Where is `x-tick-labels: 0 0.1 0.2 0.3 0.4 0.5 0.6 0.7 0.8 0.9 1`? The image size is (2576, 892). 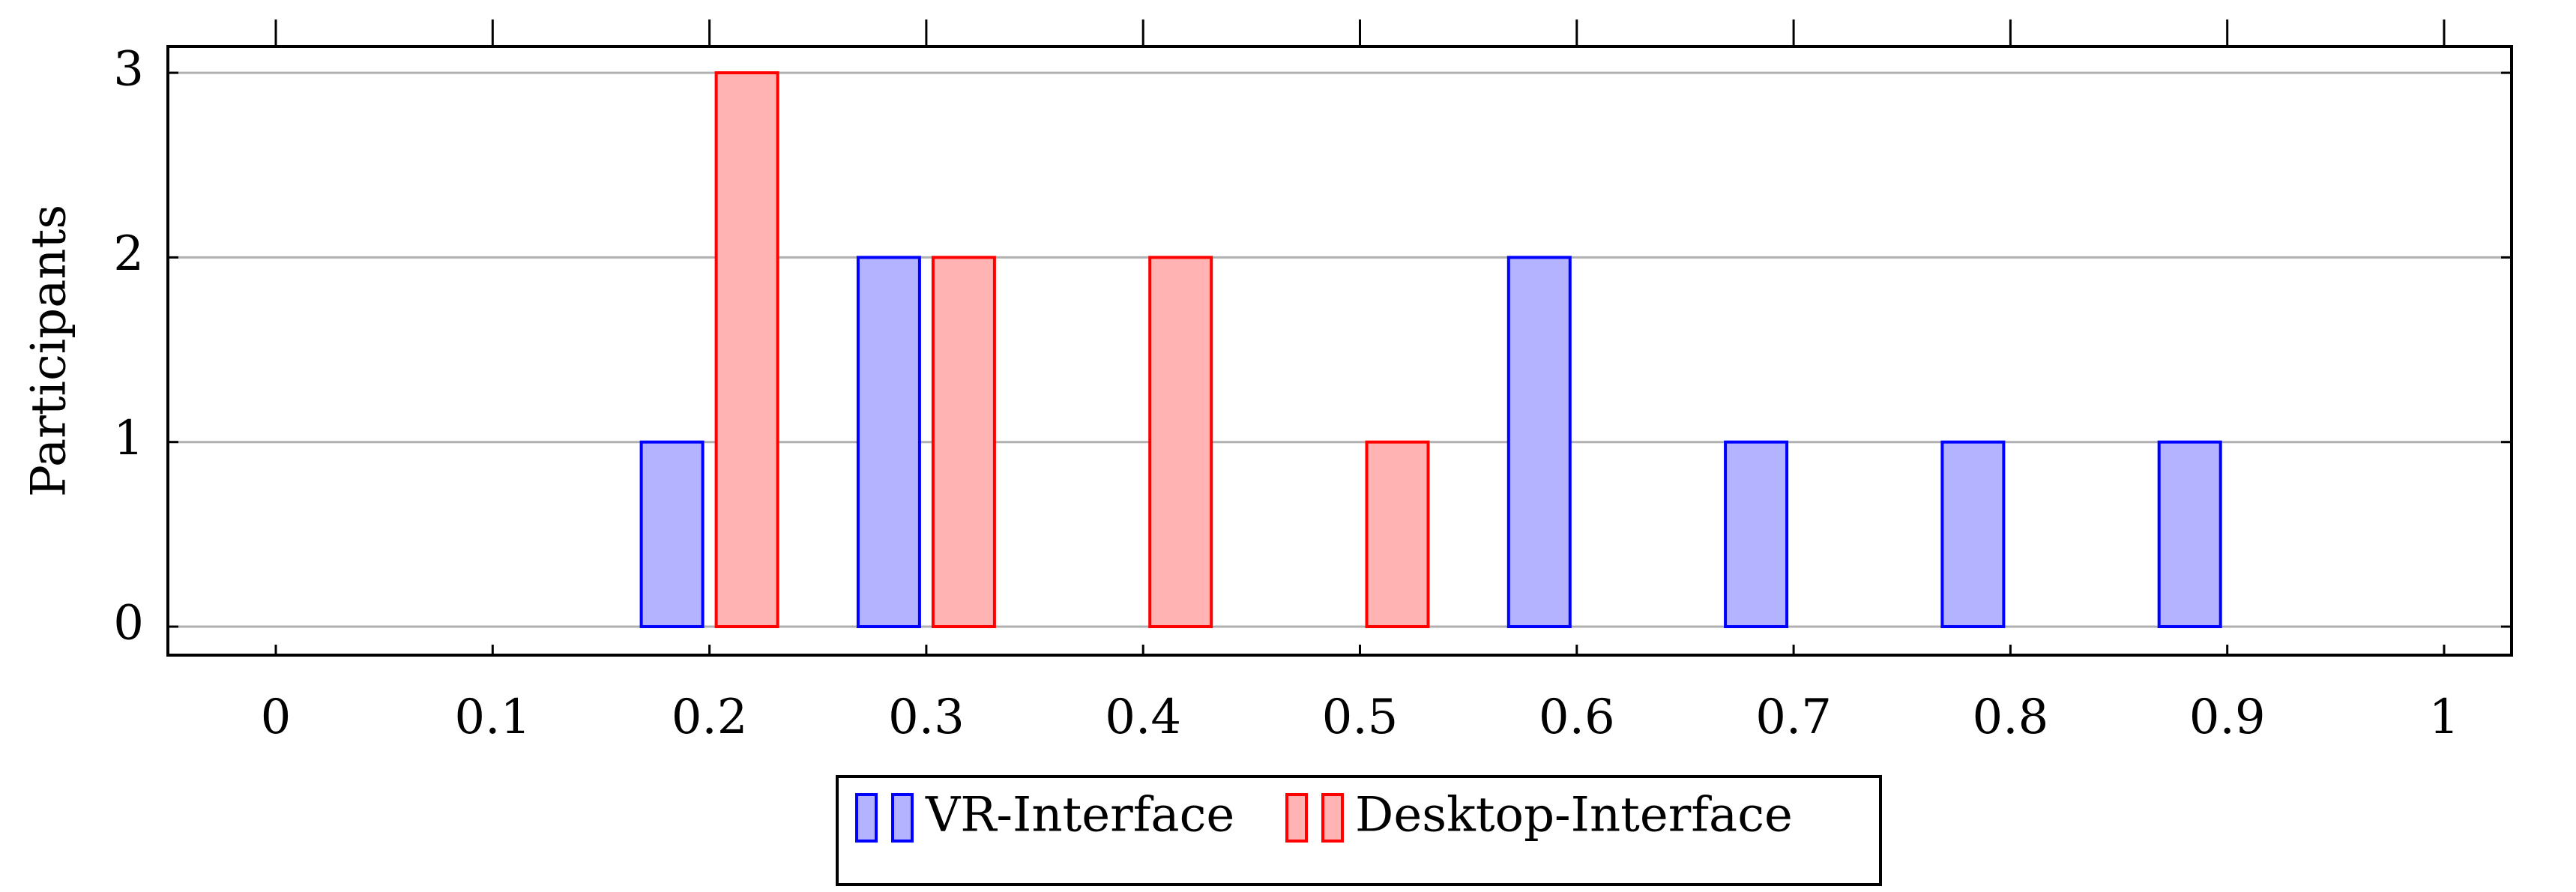
x-tick-labels: 0 0.1 0.2 0.3 0.4 0.5 0.6 0.7 0.8 0.9 1 is located at coordinates (1361, 717).